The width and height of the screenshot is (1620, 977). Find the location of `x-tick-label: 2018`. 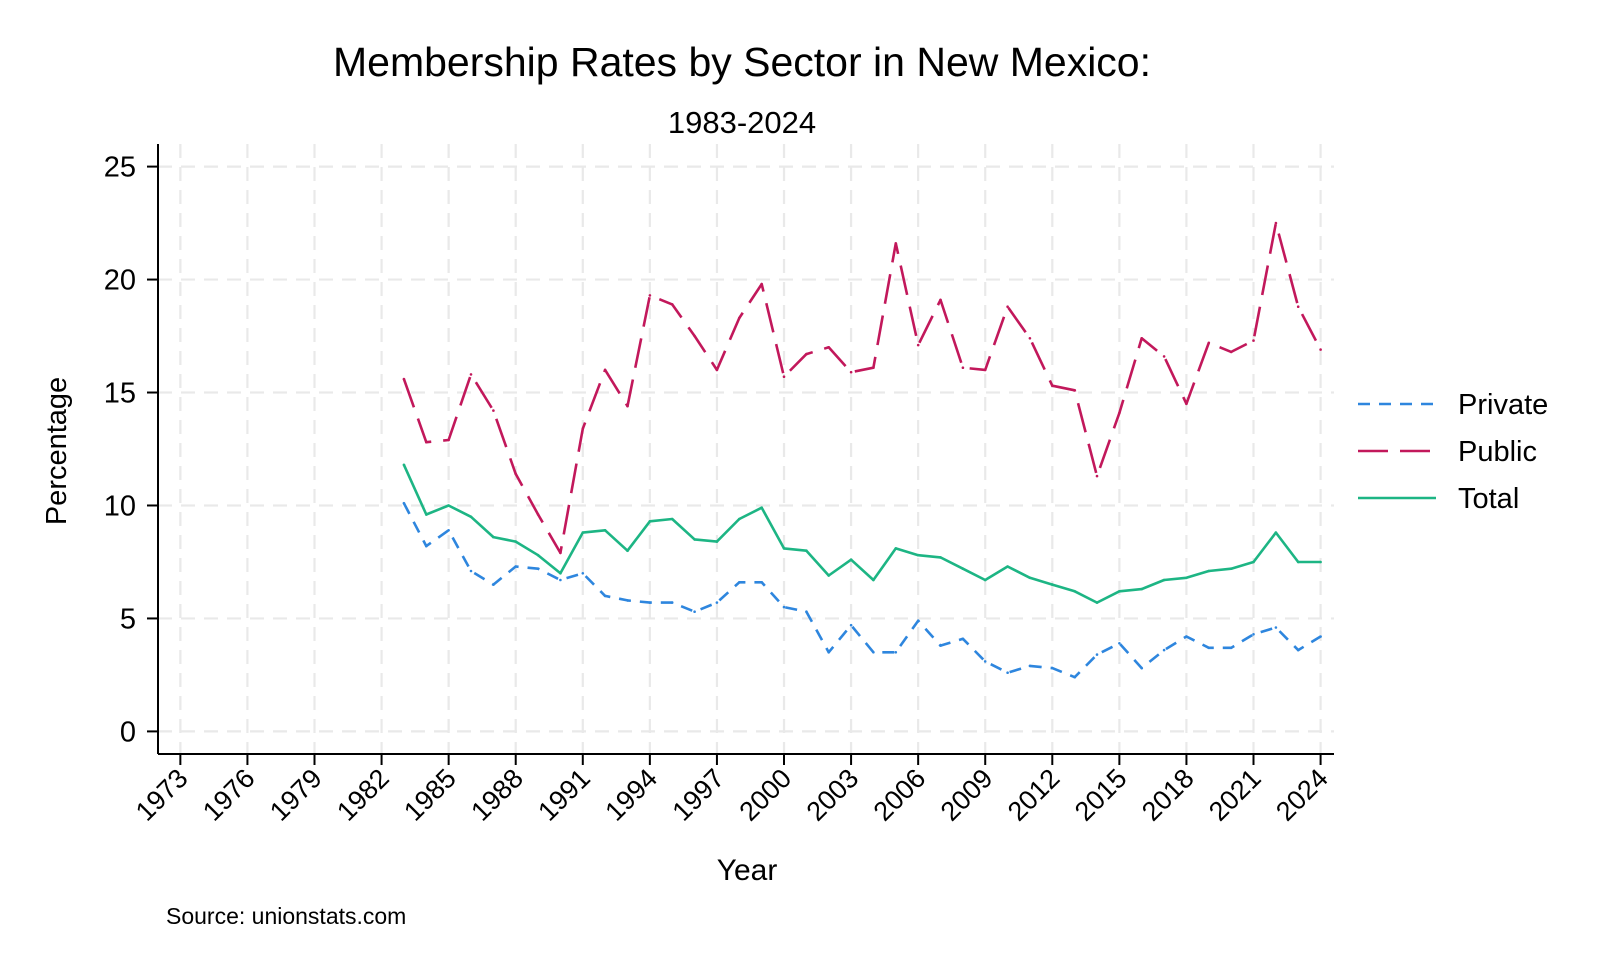

x-tick-label: 2018 is located at coordinates (1168, 795).